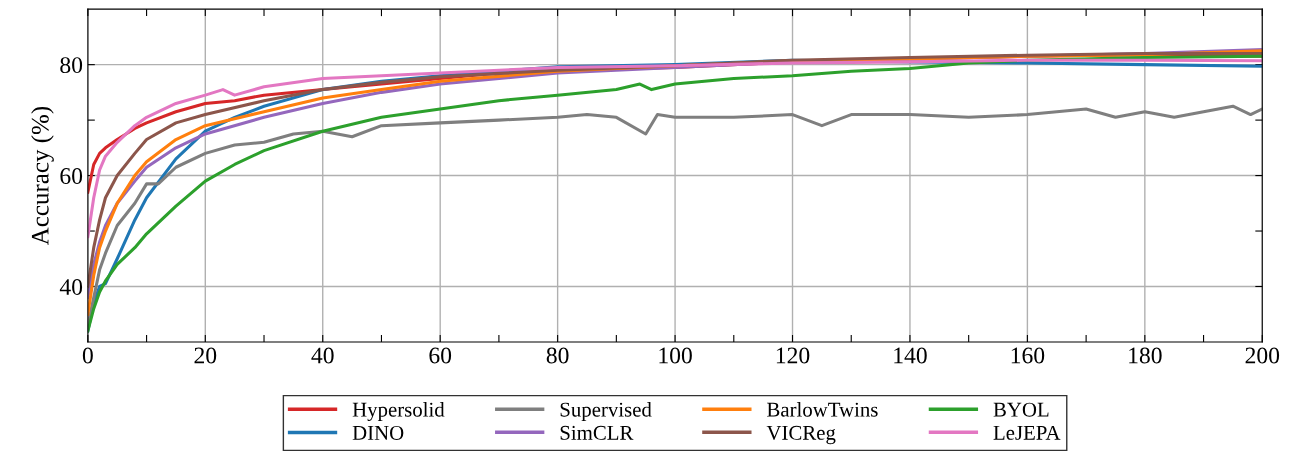 The image size is (1292, 459). Describe the element at coordinates (675, 355) in the screenshot. I see `x-tick-label: 100` at that location.